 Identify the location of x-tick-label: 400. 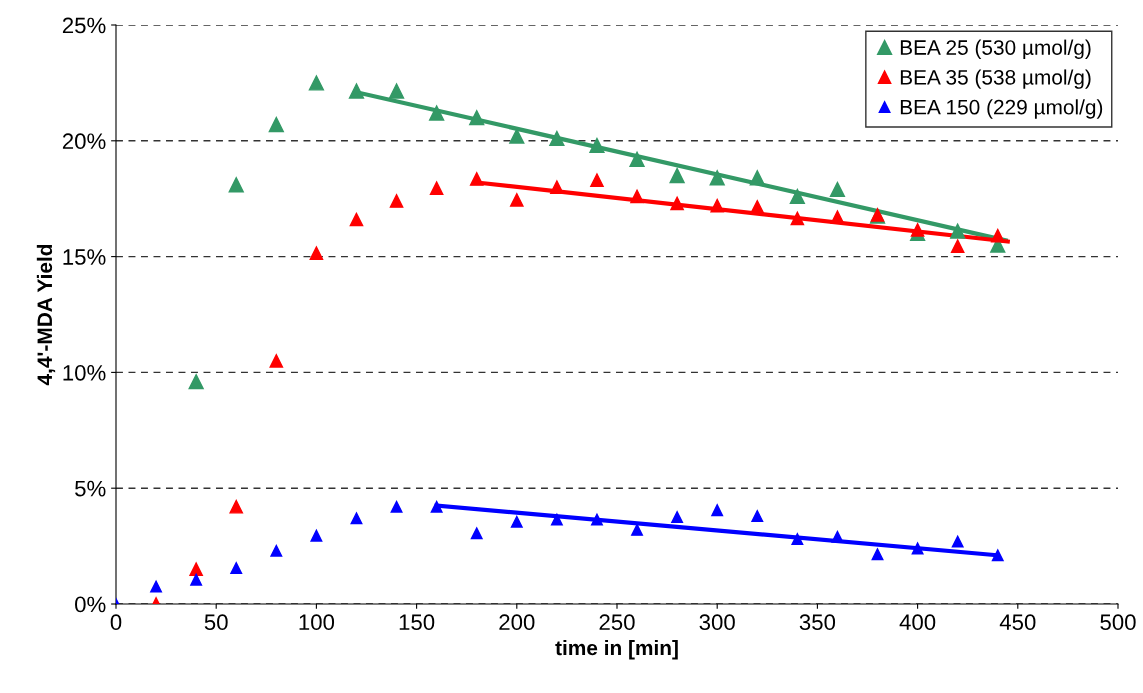
(917, 622).